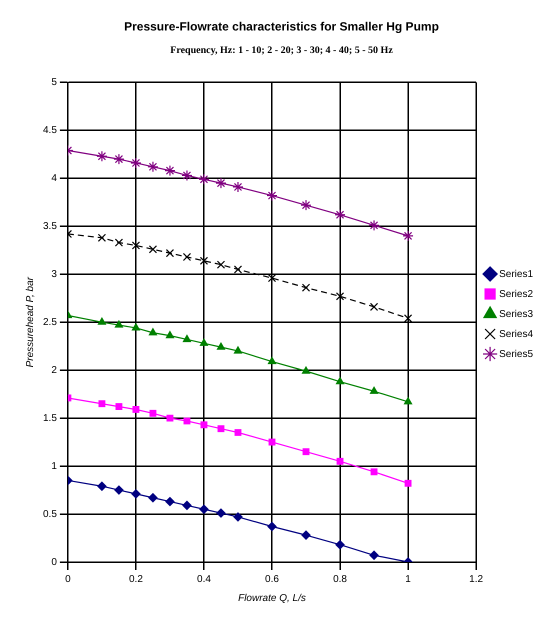 Image resolution: width=553 pixels, height=628 pixels. I want to click on legend-label: Series3, so click(516, 314).